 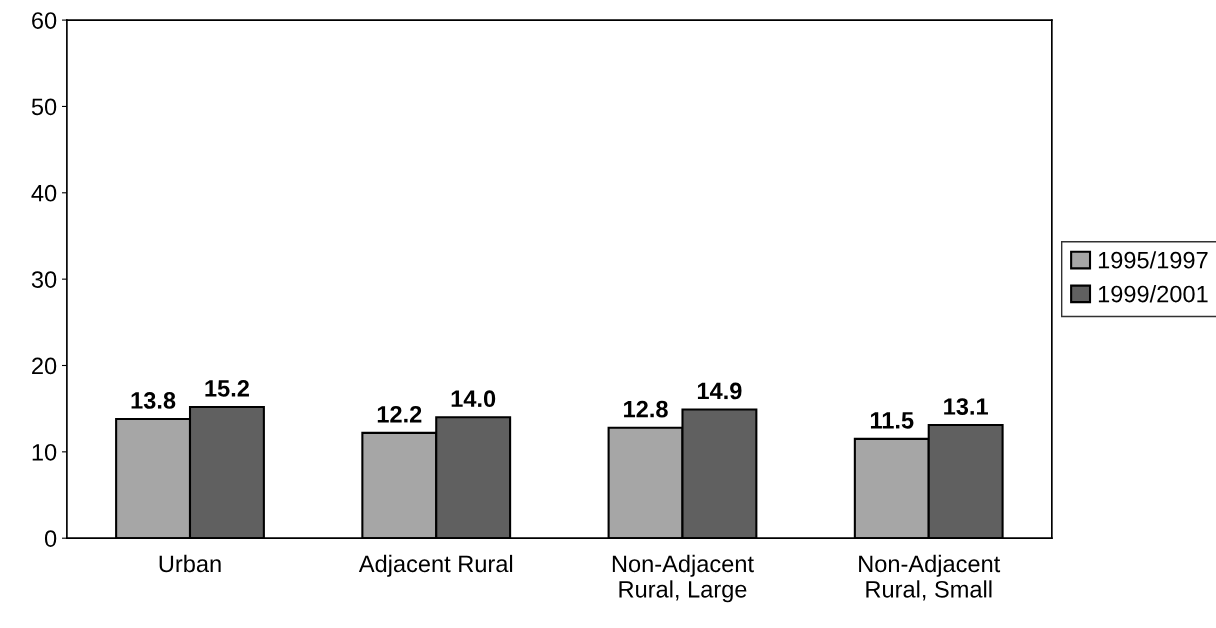 What do you see at coordinates (930, 577) in the screenshot?
I see `x-tick-label: Non-Adjacent Rural, Small` at bounding box center [930, 577].